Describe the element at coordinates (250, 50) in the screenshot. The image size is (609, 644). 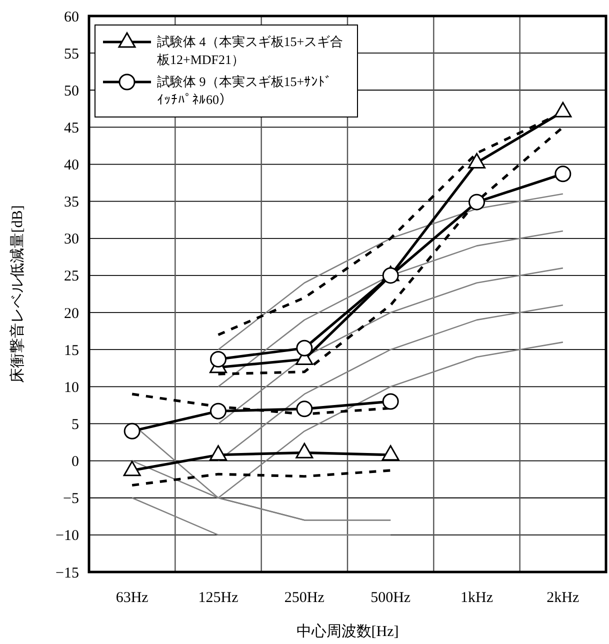
I see `legend-label: 試験体 4（本実スギ板15+スギ合板12+MDF21）` at that location.